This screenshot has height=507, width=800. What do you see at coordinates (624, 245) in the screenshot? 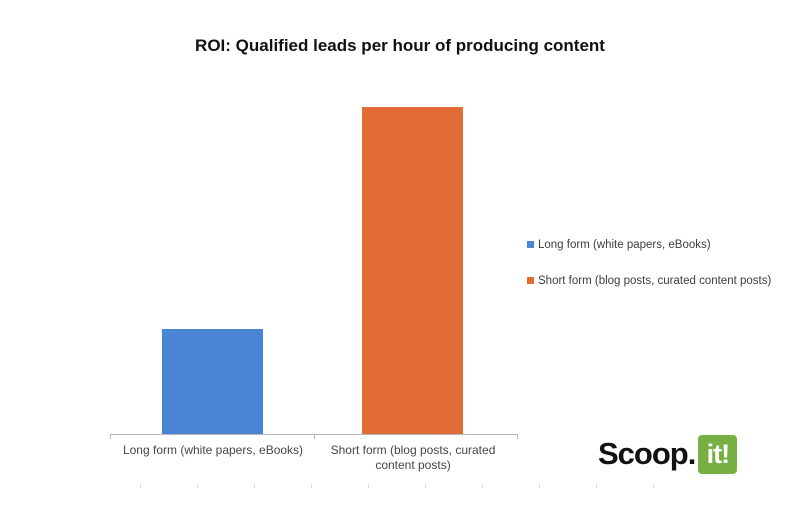
I see `legend-label-long-form: Long form (white papers, eBooks)` at bounding box center [624, 245].